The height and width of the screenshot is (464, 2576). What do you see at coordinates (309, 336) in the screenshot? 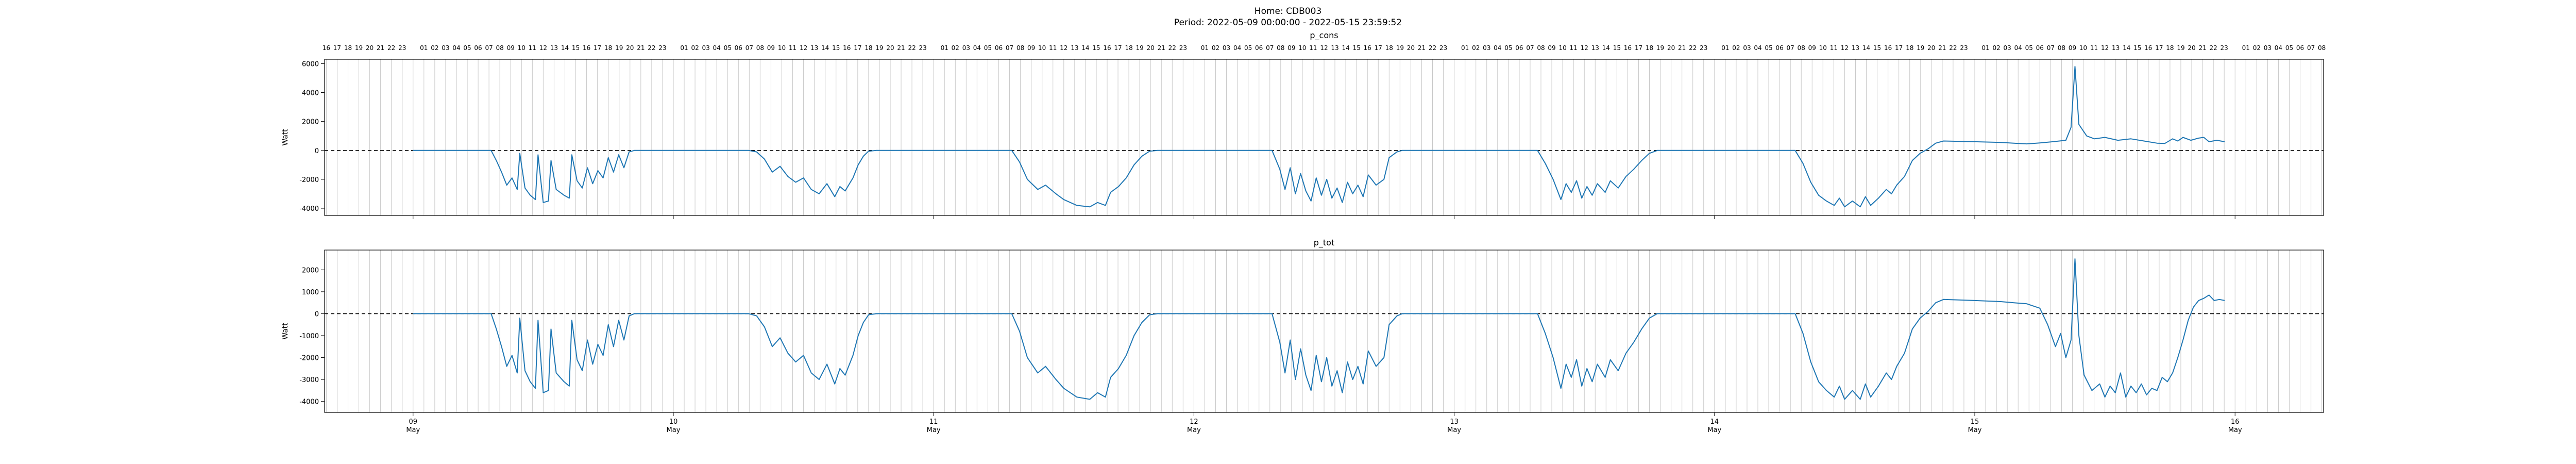
I see `y-tick-label: -1000` at bounding box center [309, 336].